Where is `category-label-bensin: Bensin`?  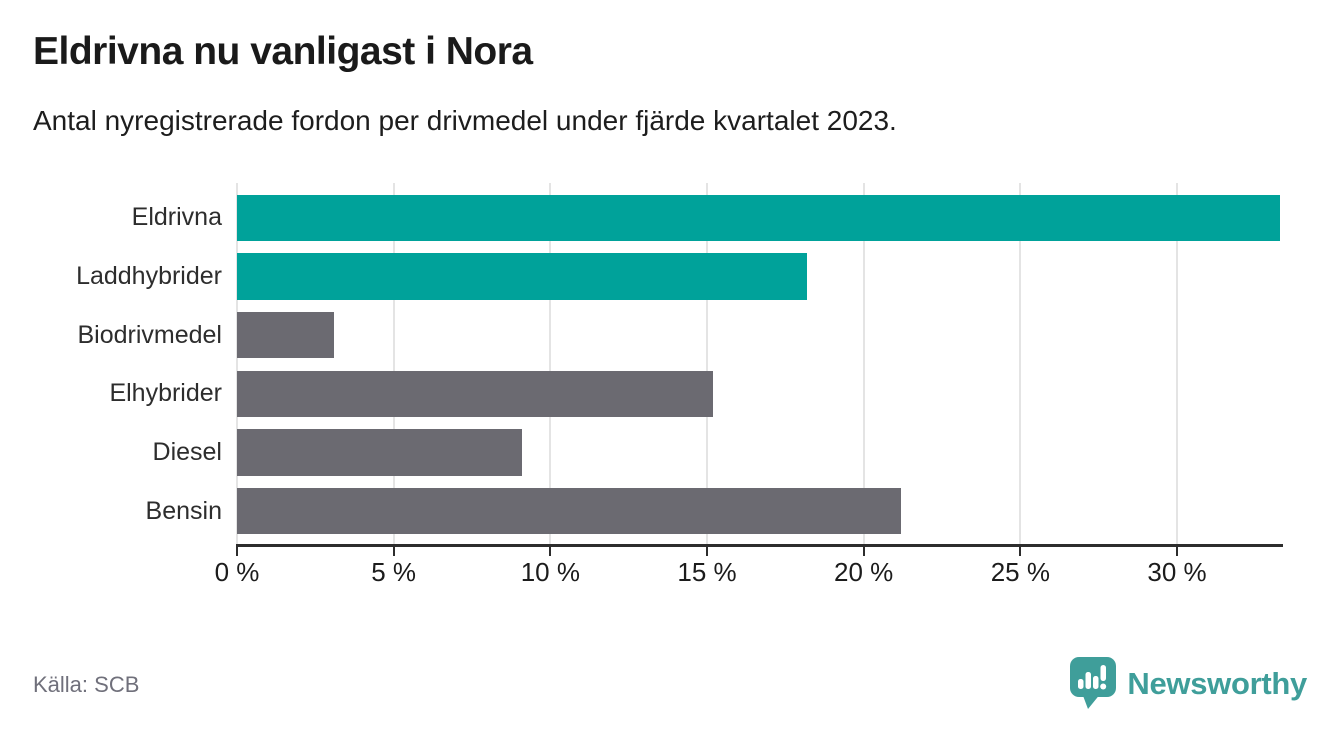 category-label-bensin: Bensin is located at coordinates (183, 510).